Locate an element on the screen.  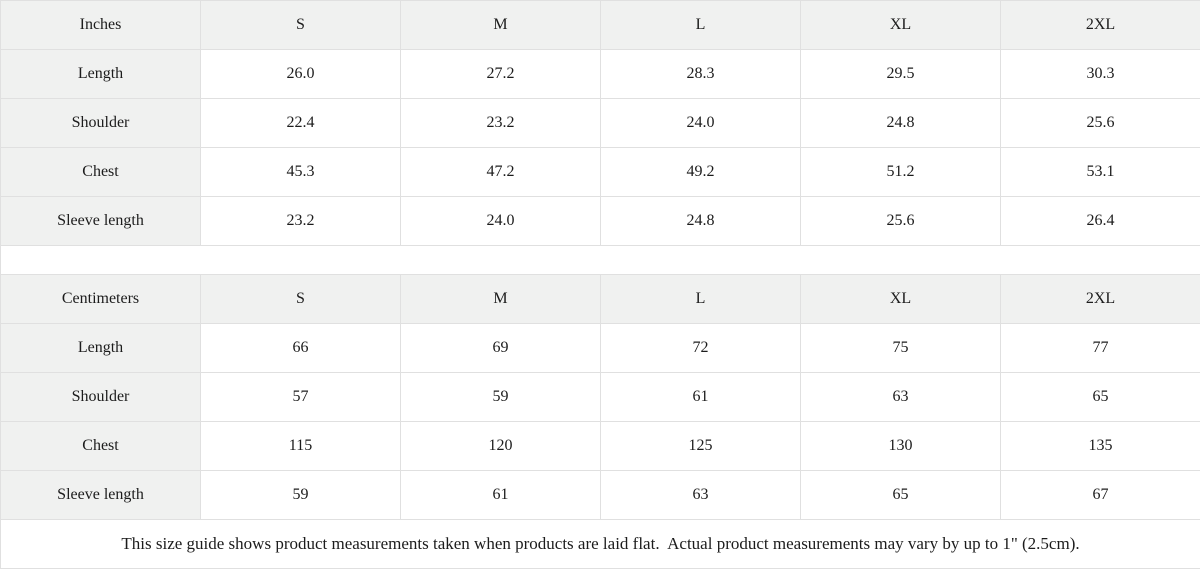
measurement-cell: 57 is located at coordinates (300, 397).